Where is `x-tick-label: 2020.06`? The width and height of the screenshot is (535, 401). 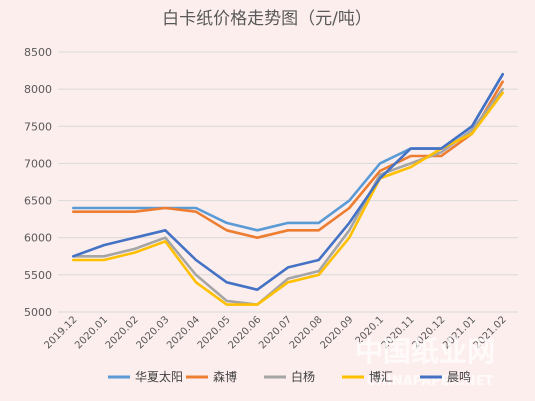 x-tick-label: 2020.06 is located at coordinates (244, 332).